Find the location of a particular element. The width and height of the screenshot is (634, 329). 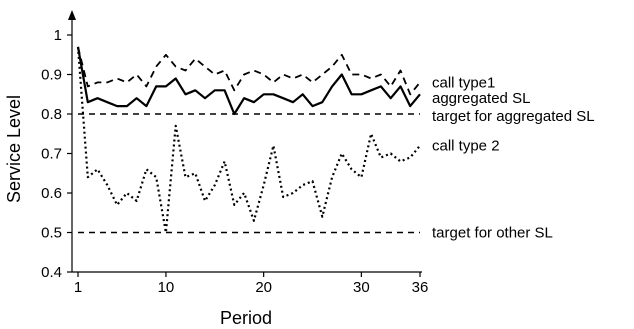

y-tick-label: 0.4 is located at coordinates (51, 272).